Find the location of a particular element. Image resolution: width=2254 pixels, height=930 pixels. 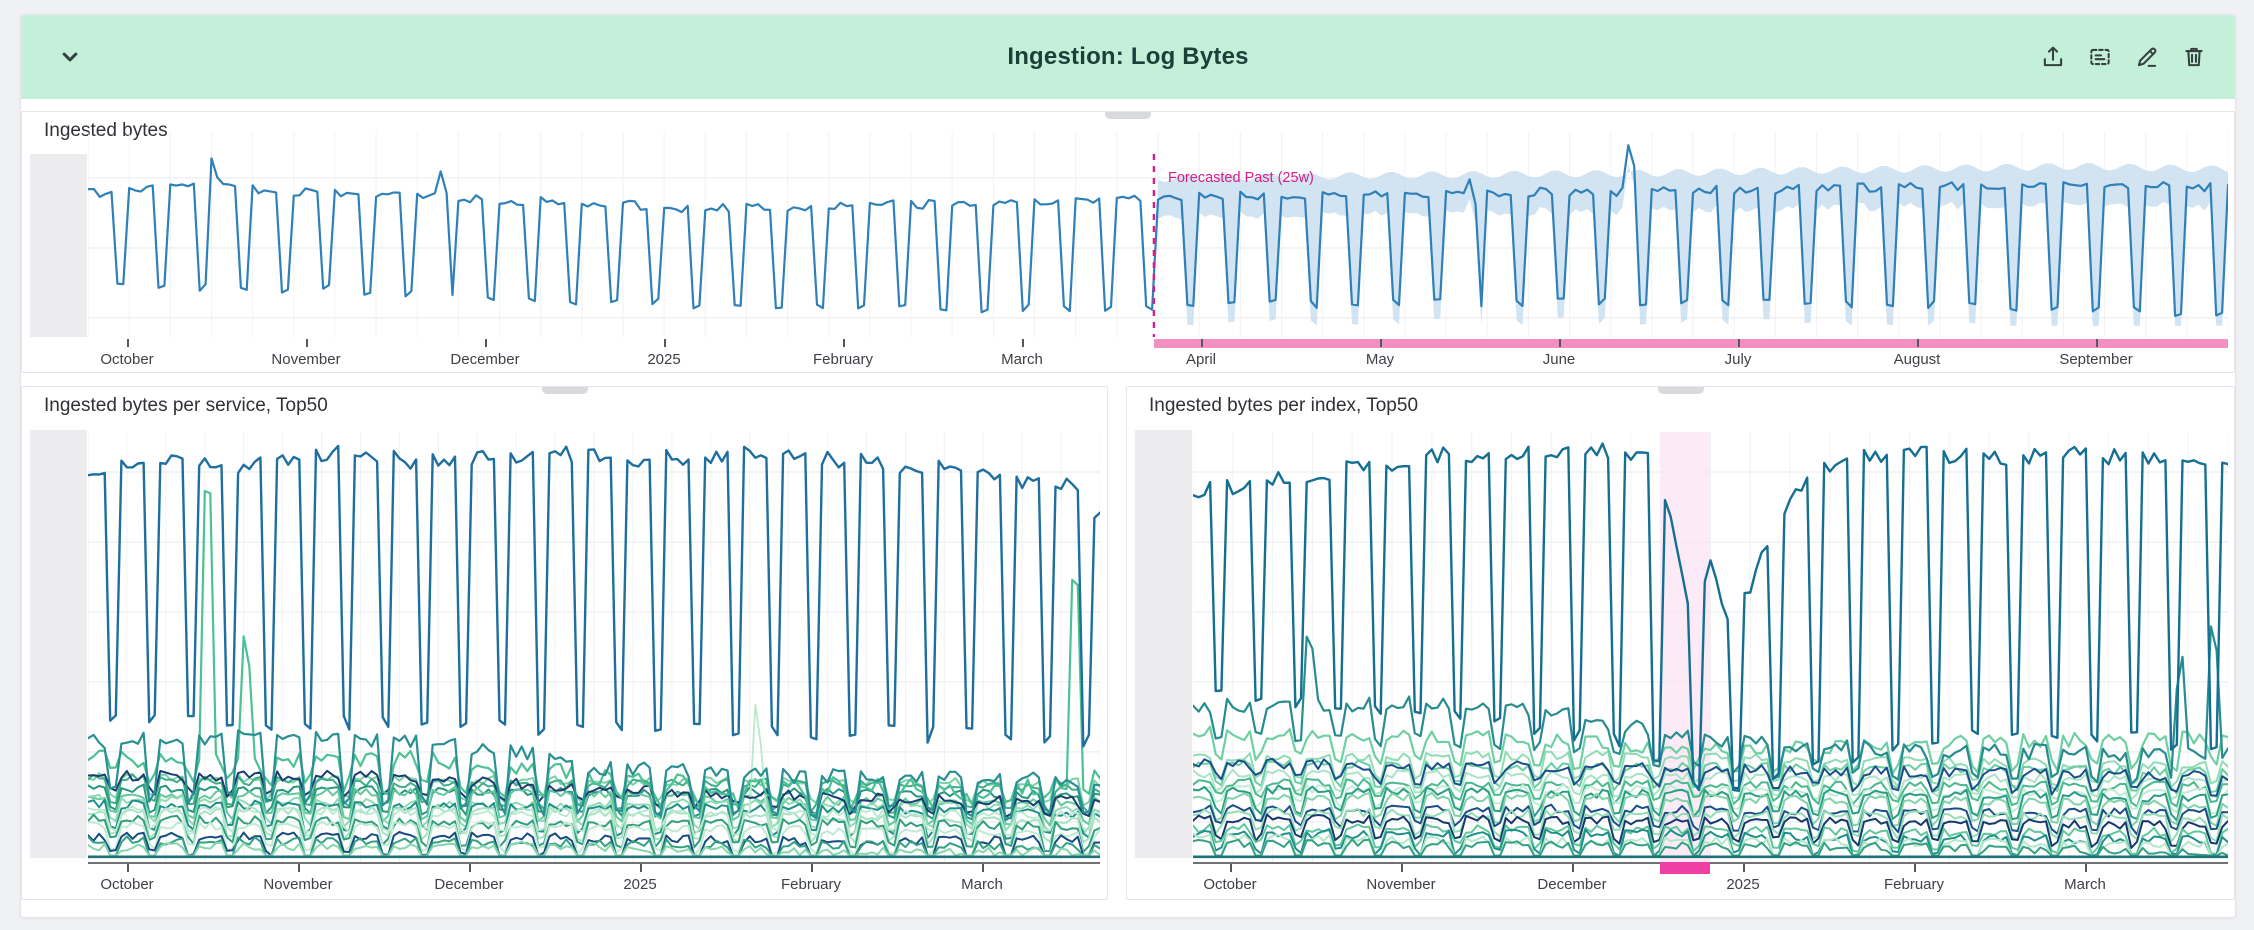

x-axis-label: July is located at coordinates (1738, 359).